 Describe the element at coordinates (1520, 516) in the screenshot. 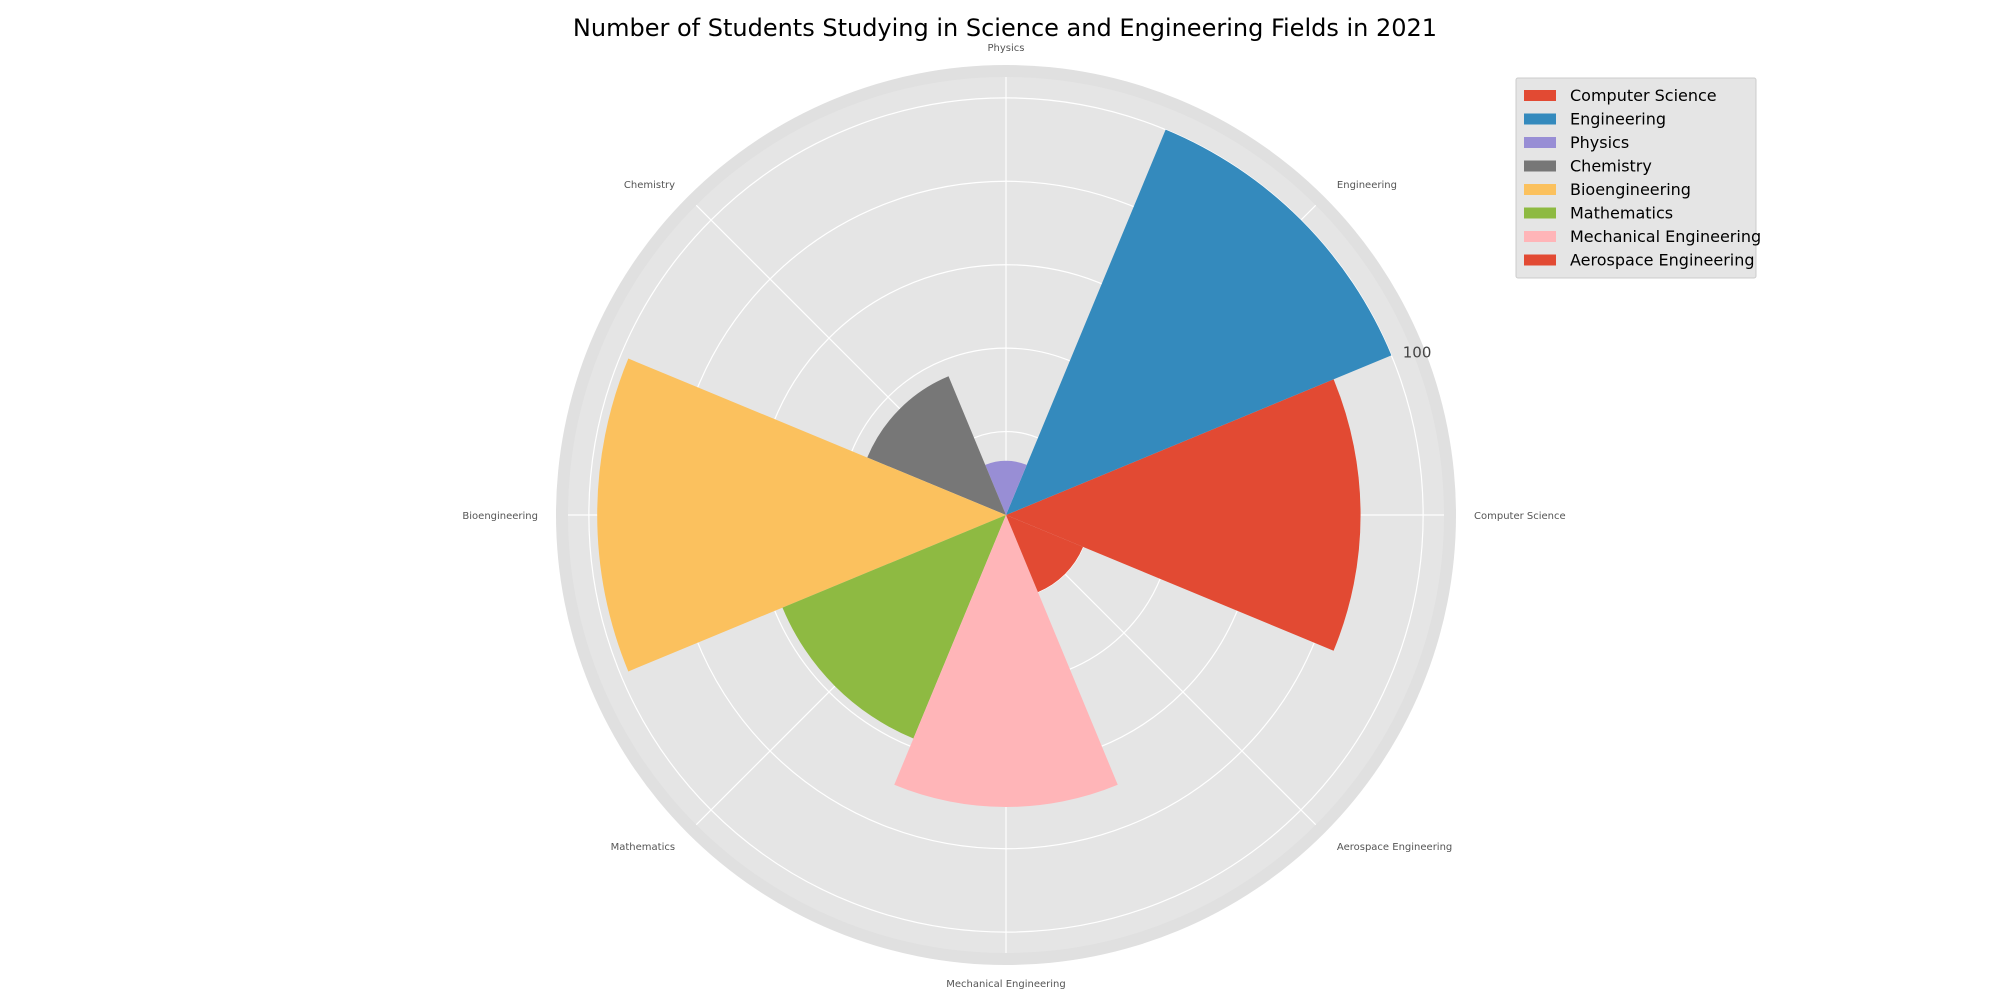

I see `category-label: Computer Science` at that location.